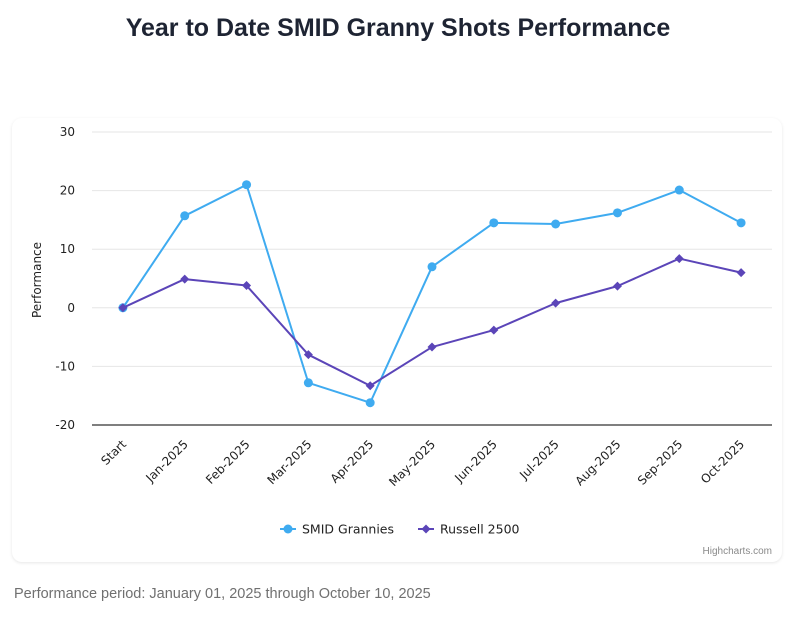 The image size is (796, 620). I want to click on y-tick-label: -20, so click(65, 425).